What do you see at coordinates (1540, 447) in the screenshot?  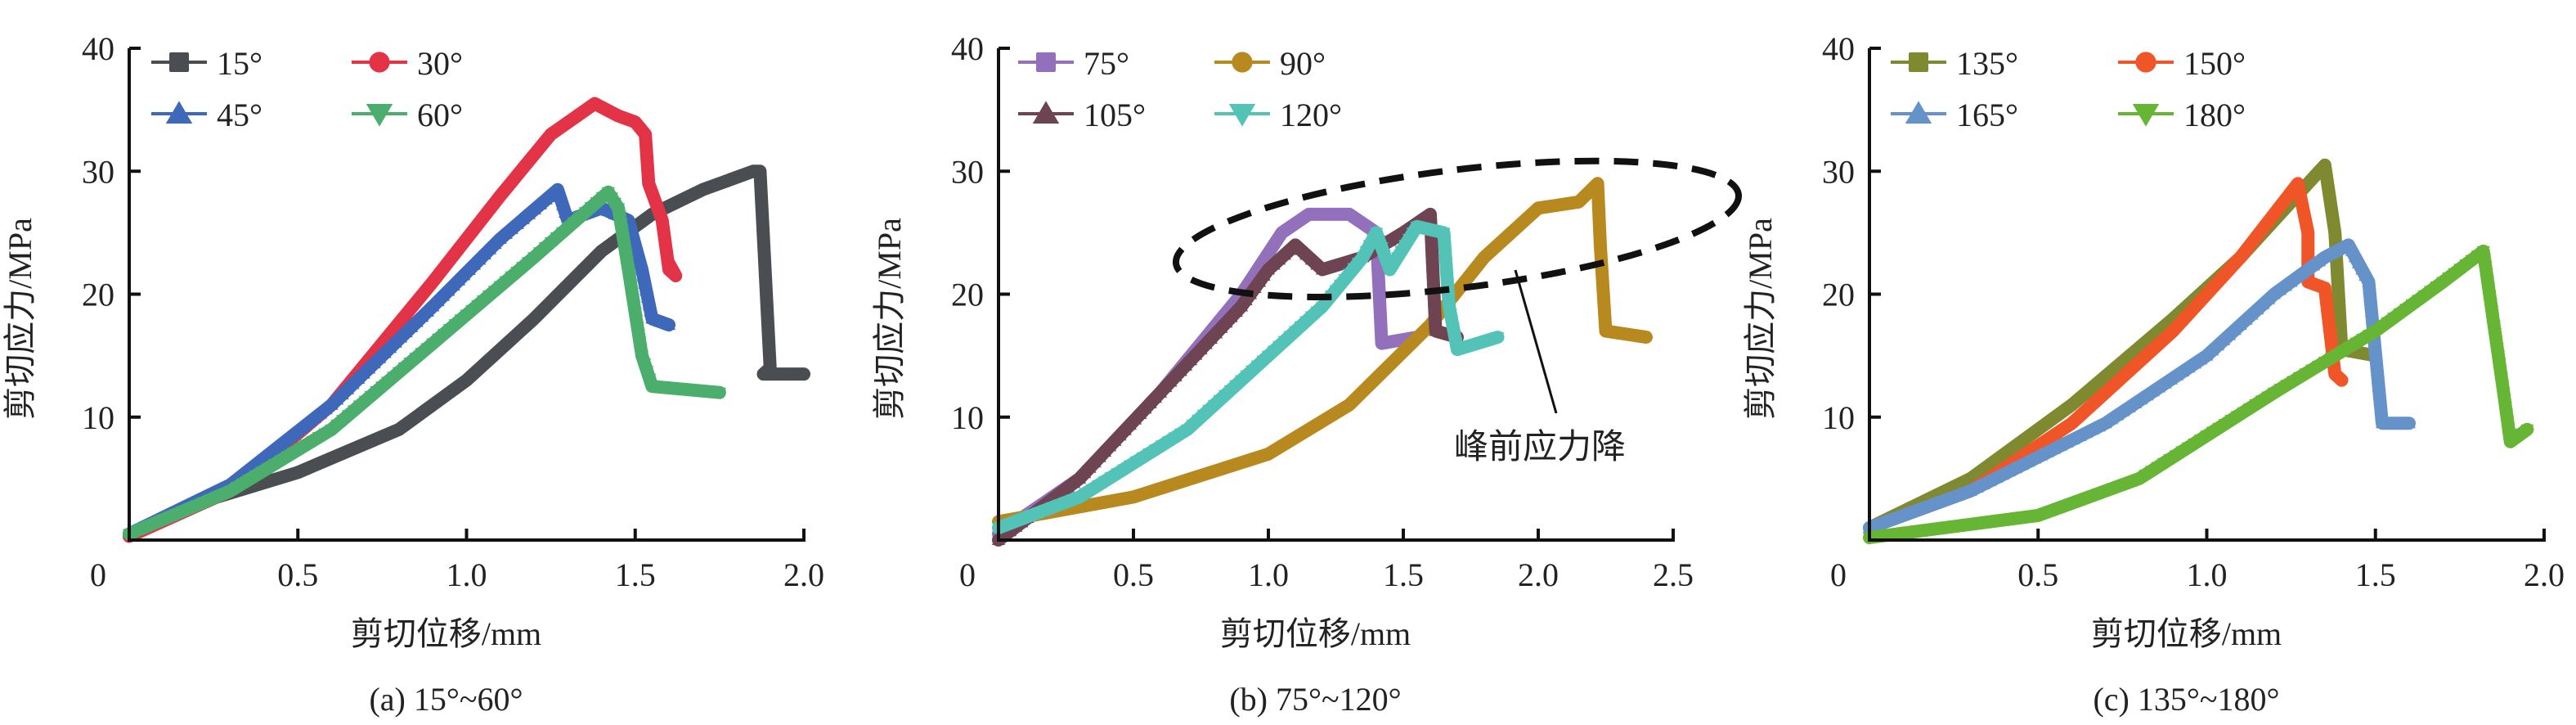 I see `annotation-label: 峰前应力降` at bounding box center [1540, 447].